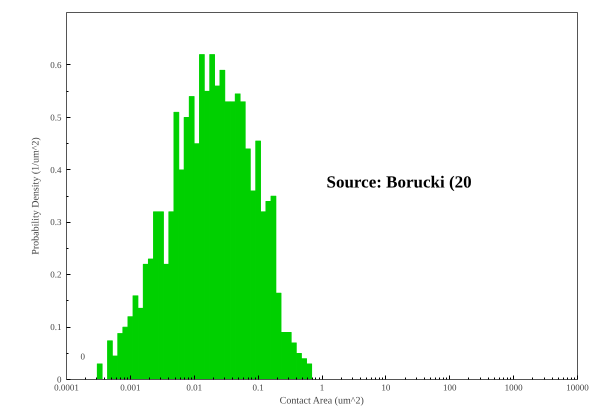  Describe the element at coordinates (56, 169) in the screenshot. I see `y-tick-label: 0.4` at that location.